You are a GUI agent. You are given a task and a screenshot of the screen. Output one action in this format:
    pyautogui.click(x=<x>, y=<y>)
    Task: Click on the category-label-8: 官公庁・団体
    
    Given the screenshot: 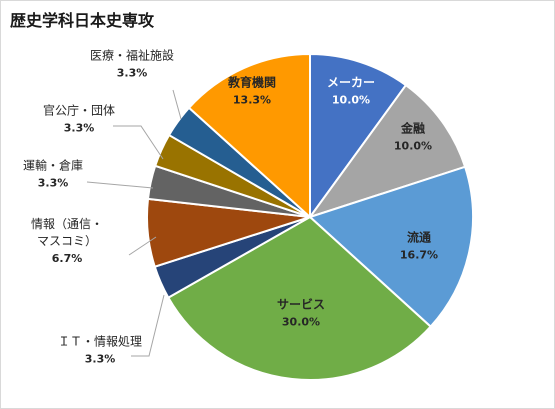 What is the action you would take?
    pyautogui.click(x=79, y=110)
    